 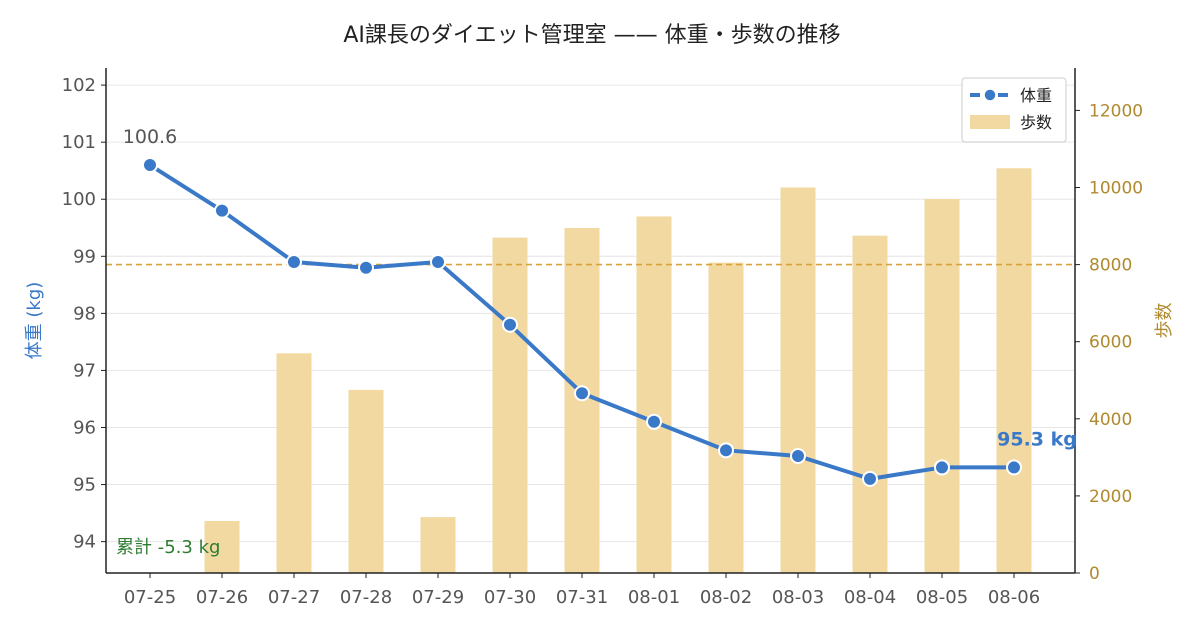 I want to click on x-tick-label: 08-03, so click(x=798, y=597).